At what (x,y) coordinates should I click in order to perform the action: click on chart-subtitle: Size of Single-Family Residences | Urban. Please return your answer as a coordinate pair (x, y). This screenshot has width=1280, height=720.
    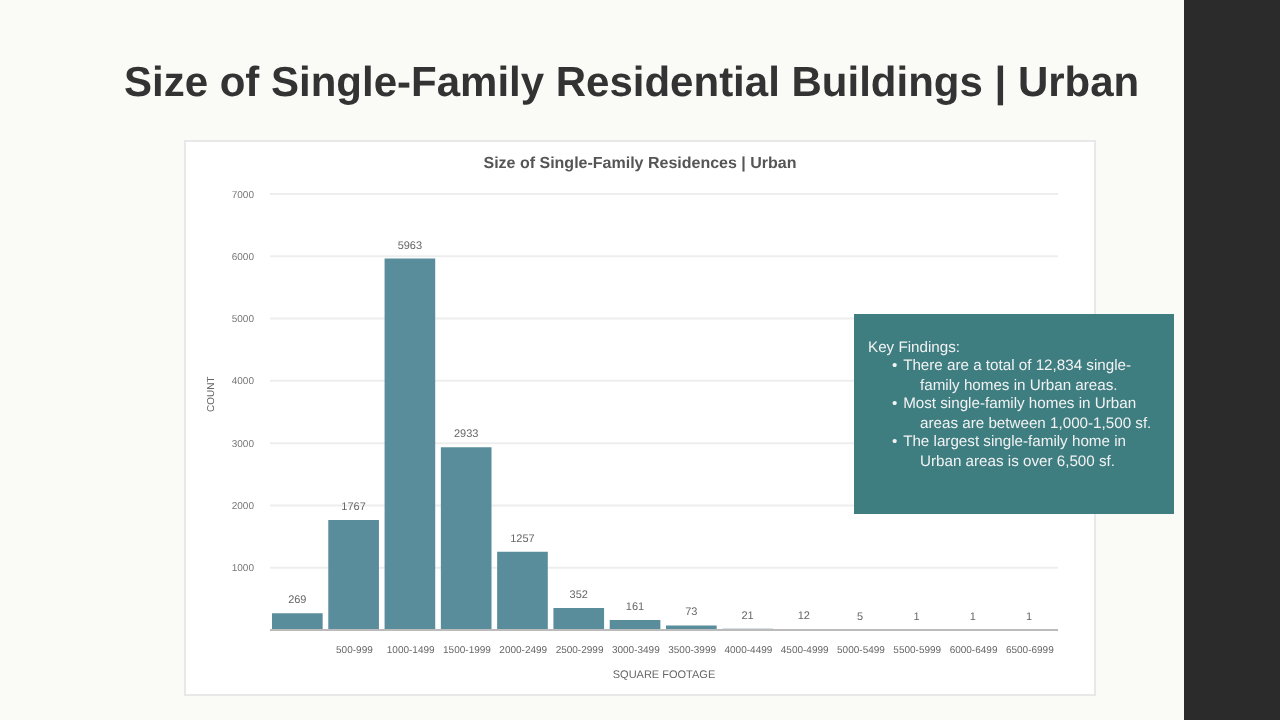
    Looking at the image, I should click on (640, 163).